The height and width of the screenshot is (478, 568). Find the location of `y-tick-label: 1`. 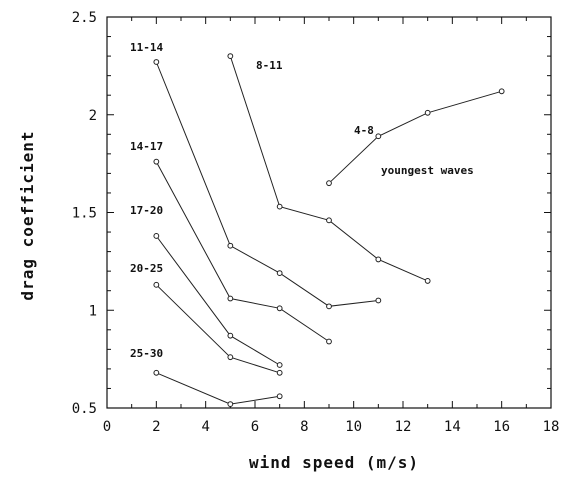

y-tick-label: 1 is located at coordinates (93, 311).